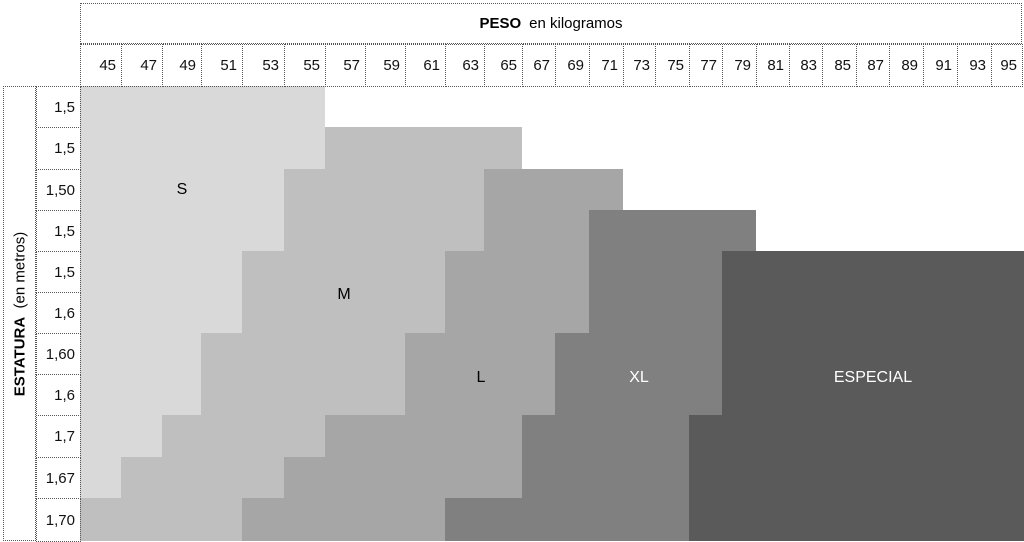 This screenshot has width=1024, height=542. Describe the element at coordinates (344, 294) in the screenshot. I see `size-label-m: M` at that location.